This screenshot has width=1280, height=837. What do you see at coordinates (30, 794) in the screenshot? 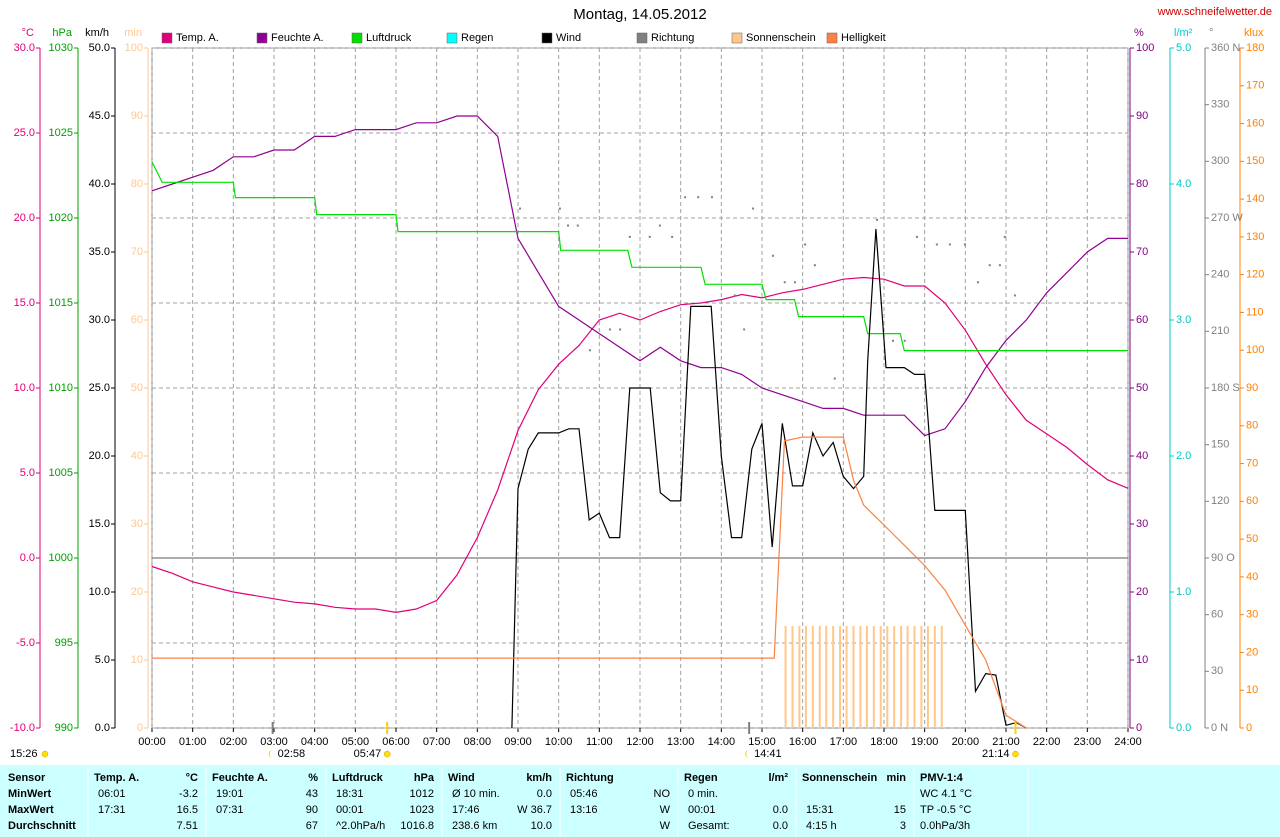
I see `row-label: MinWert` at bounding box center [30, 794].